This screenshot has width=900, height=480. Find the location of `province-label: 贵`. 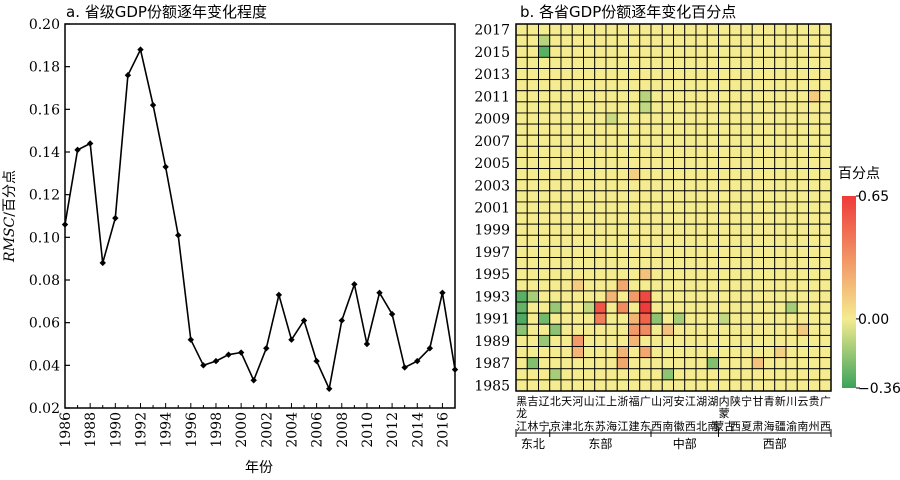

province-label: 贵 is located at coordinates (814, 401).